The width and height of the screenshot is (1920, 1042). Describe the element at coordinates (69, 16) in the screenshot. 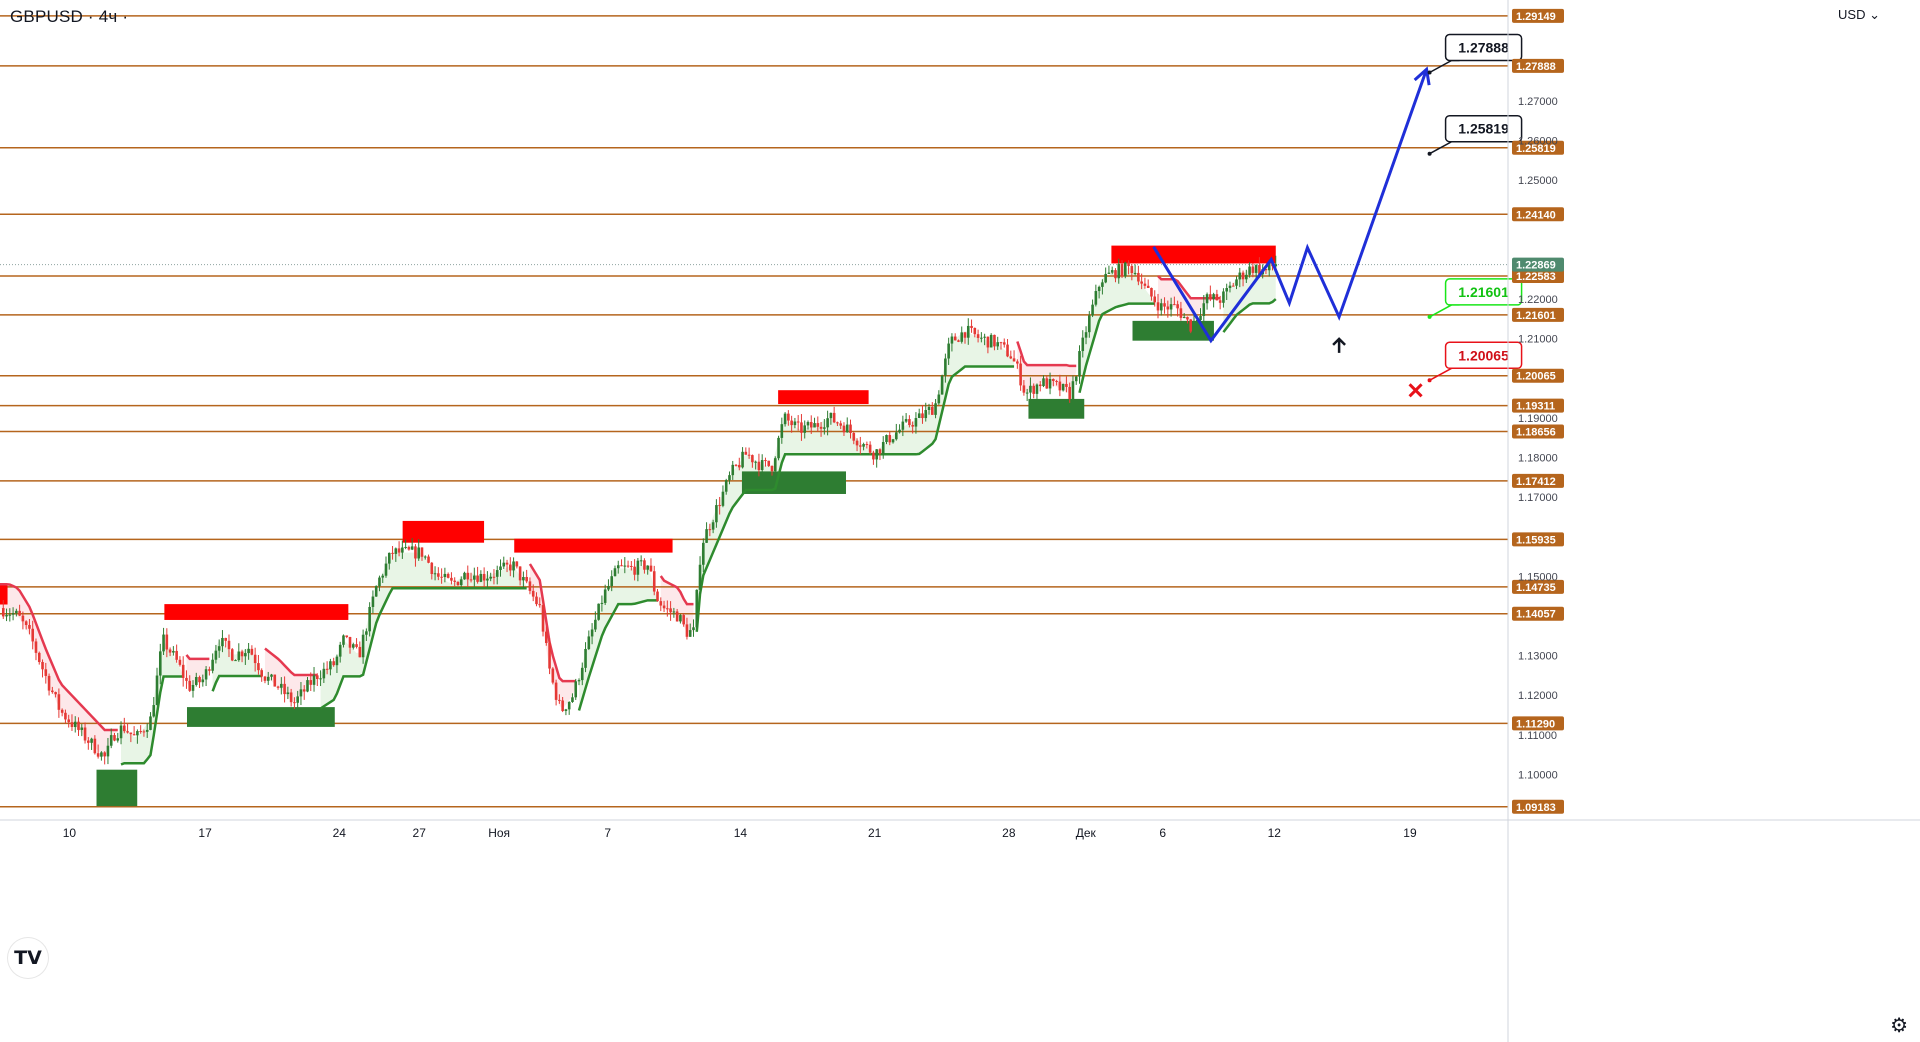

I see `symbol-title: GBPUSD · 4ч ·` at that location.